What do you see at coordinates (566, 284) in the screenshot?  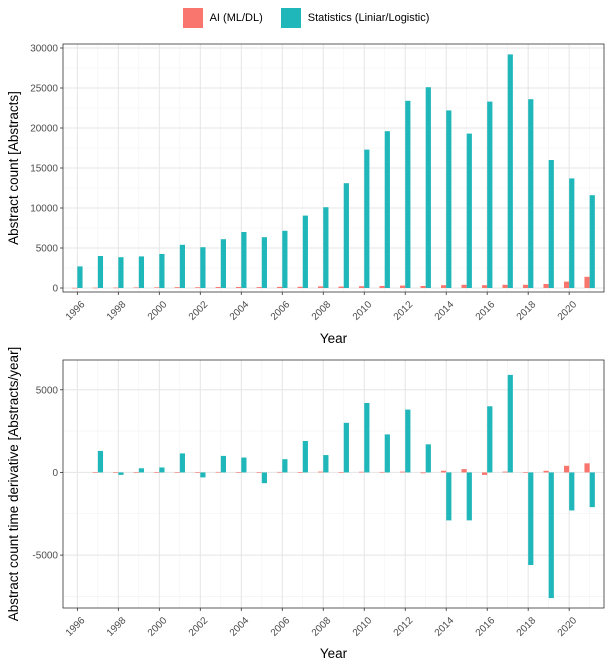 I see `bar-ai-2020` at bounding box center [566, 284].